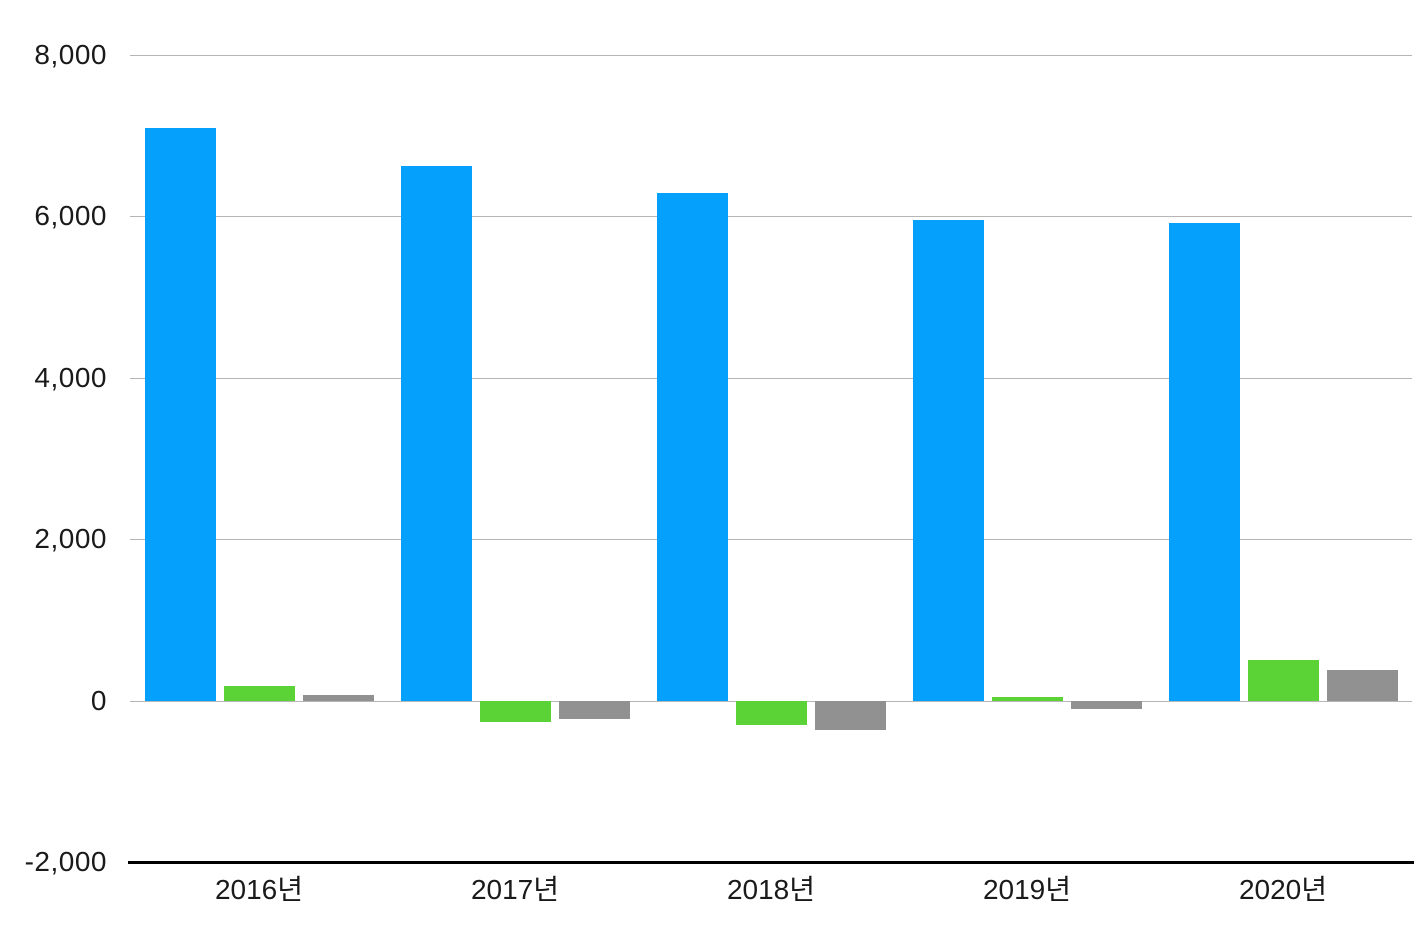  What do you see at coordinates (1283, 889) in the screenshot?
I see `x-axis-label-2020년: 2020년` at bounding box center [1283, 889].